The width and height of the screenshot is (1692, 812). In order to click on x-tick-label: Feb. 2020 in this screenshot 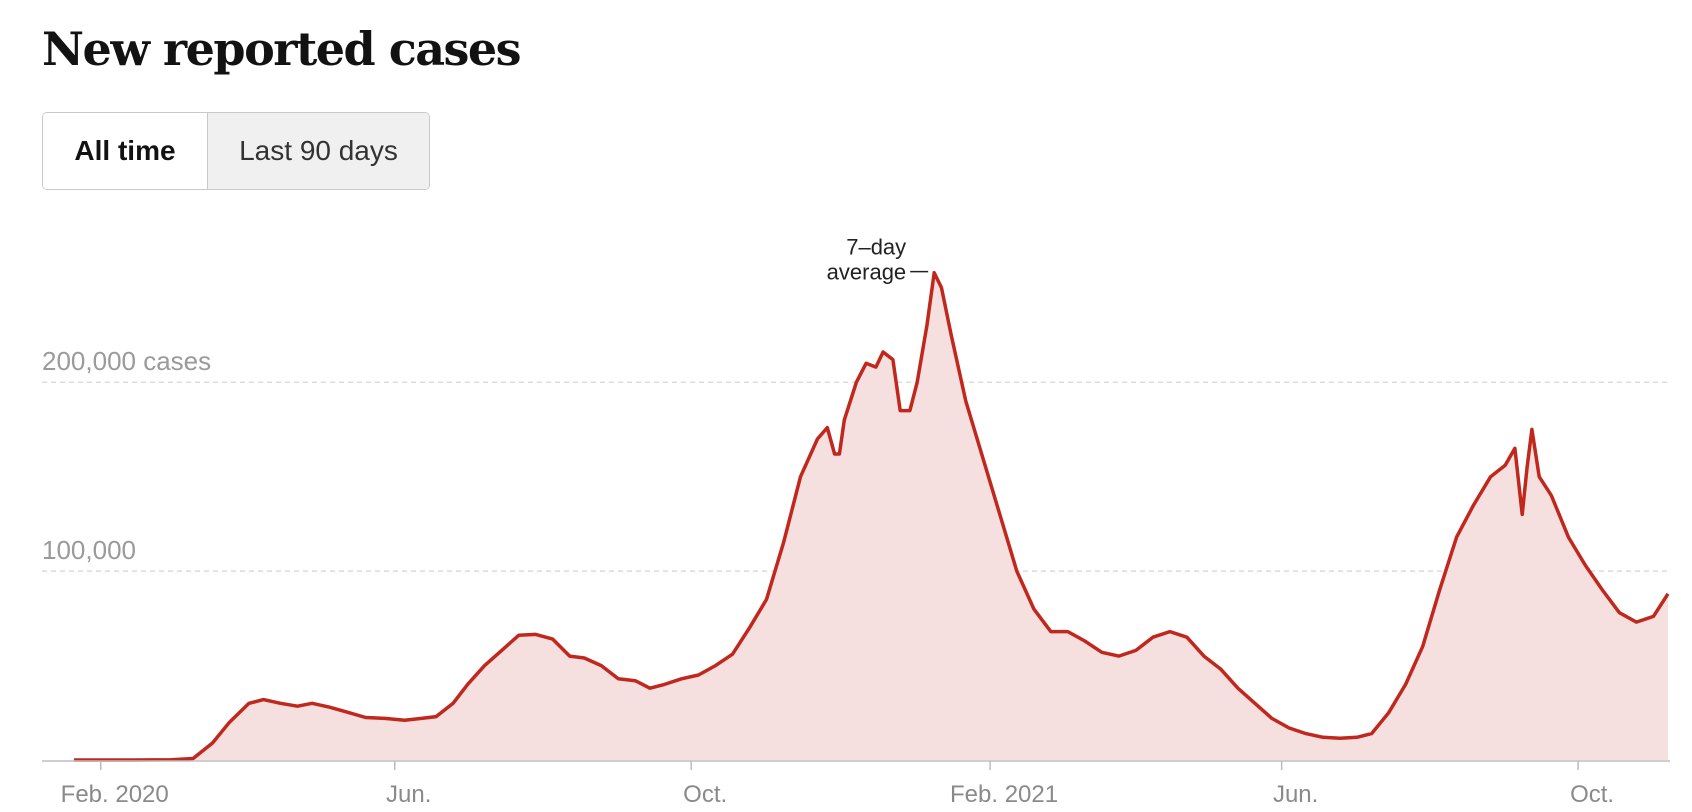, I will do `click(115, 794)`.